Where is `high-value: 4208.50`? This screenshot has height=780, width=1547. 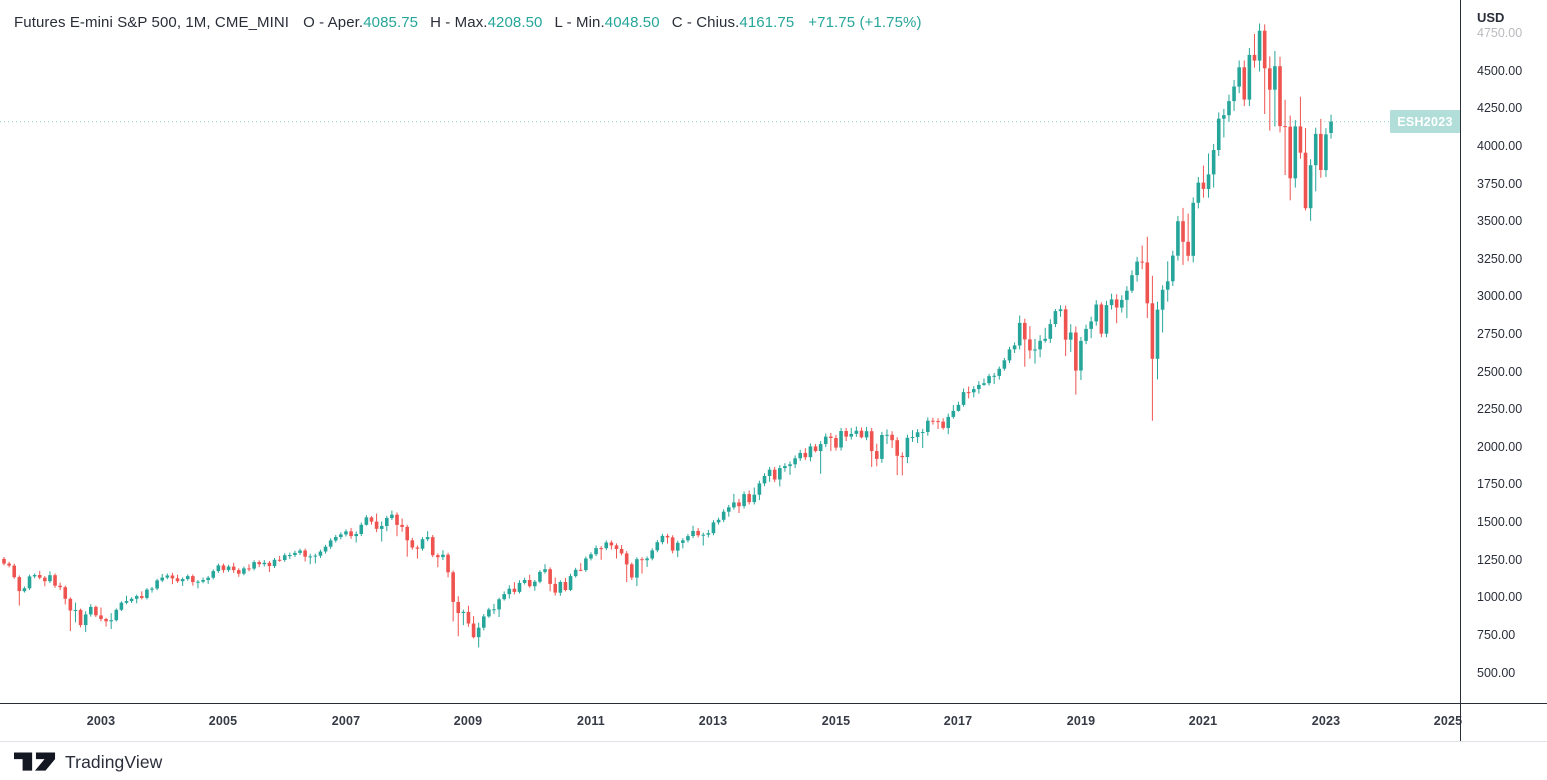 high-value: 4208.50 is located at coordinates (515, 22).